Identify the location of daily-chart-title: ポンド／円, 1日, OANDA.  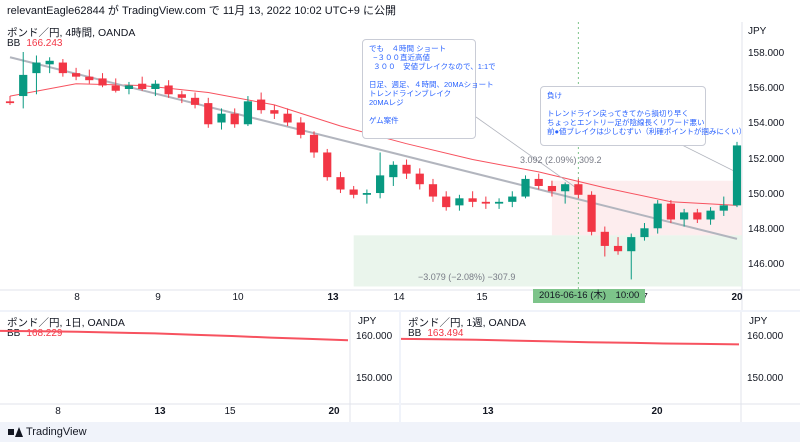
(66, 323).